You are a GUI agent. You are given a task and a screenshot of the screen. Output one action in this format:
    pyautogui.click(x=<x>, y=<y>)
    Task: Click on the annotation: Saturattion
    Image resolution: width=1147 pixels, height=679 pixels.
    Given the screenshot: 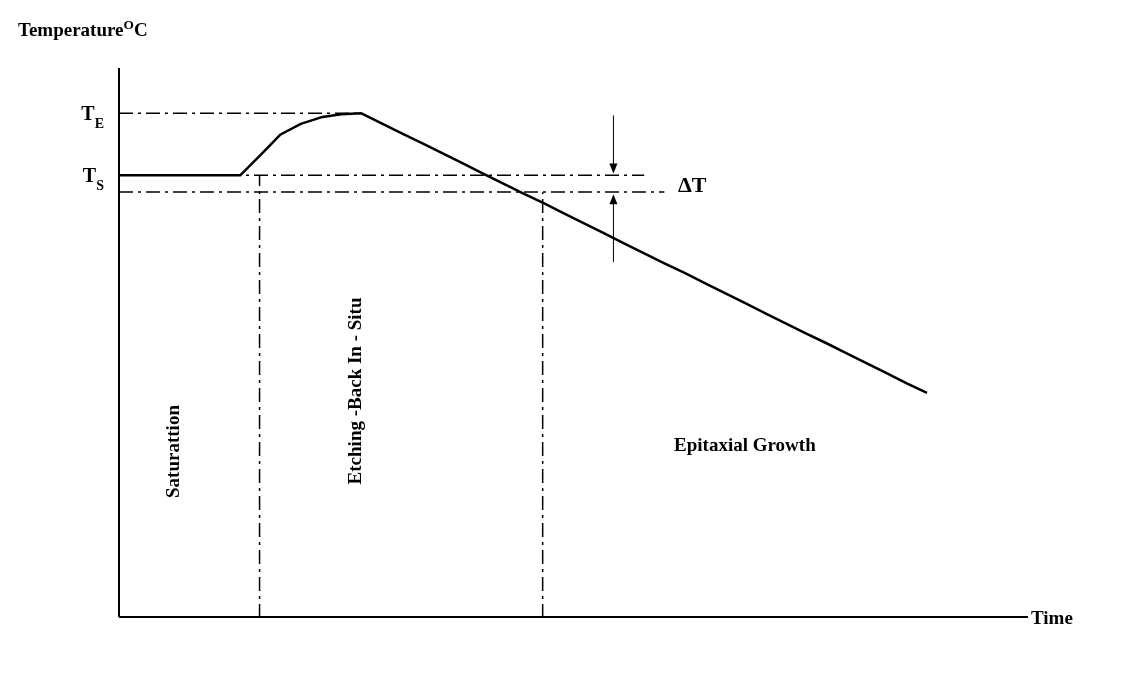 What is the action you would take?
    pyautogui.click(x=172, y=451)
    